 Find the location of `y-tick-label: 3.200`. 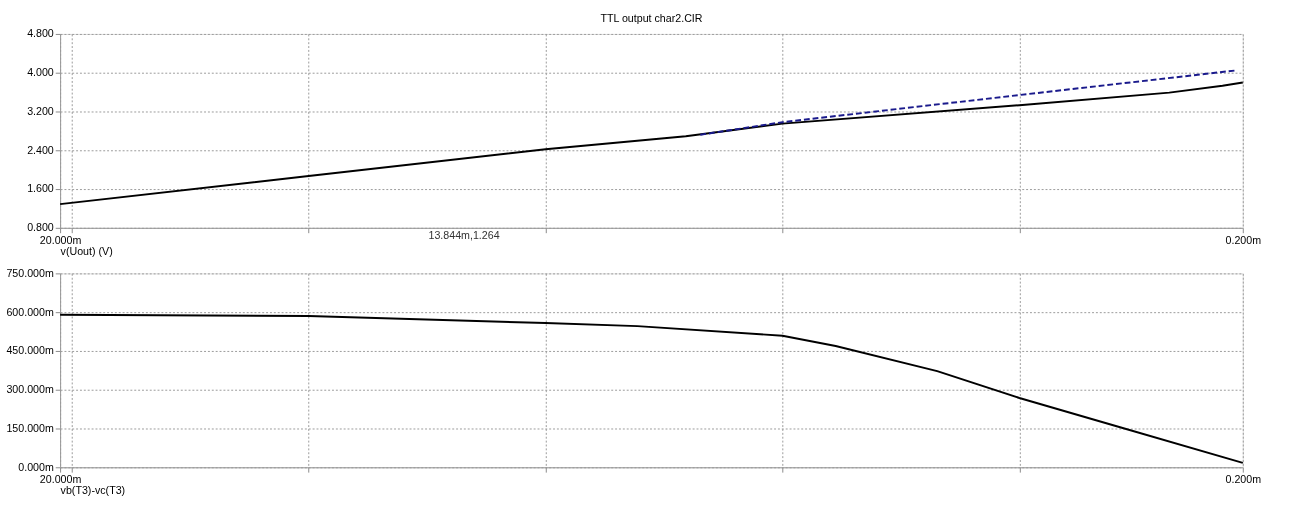

y-tick-label: 3.200 is located at coordinates (40, 110).